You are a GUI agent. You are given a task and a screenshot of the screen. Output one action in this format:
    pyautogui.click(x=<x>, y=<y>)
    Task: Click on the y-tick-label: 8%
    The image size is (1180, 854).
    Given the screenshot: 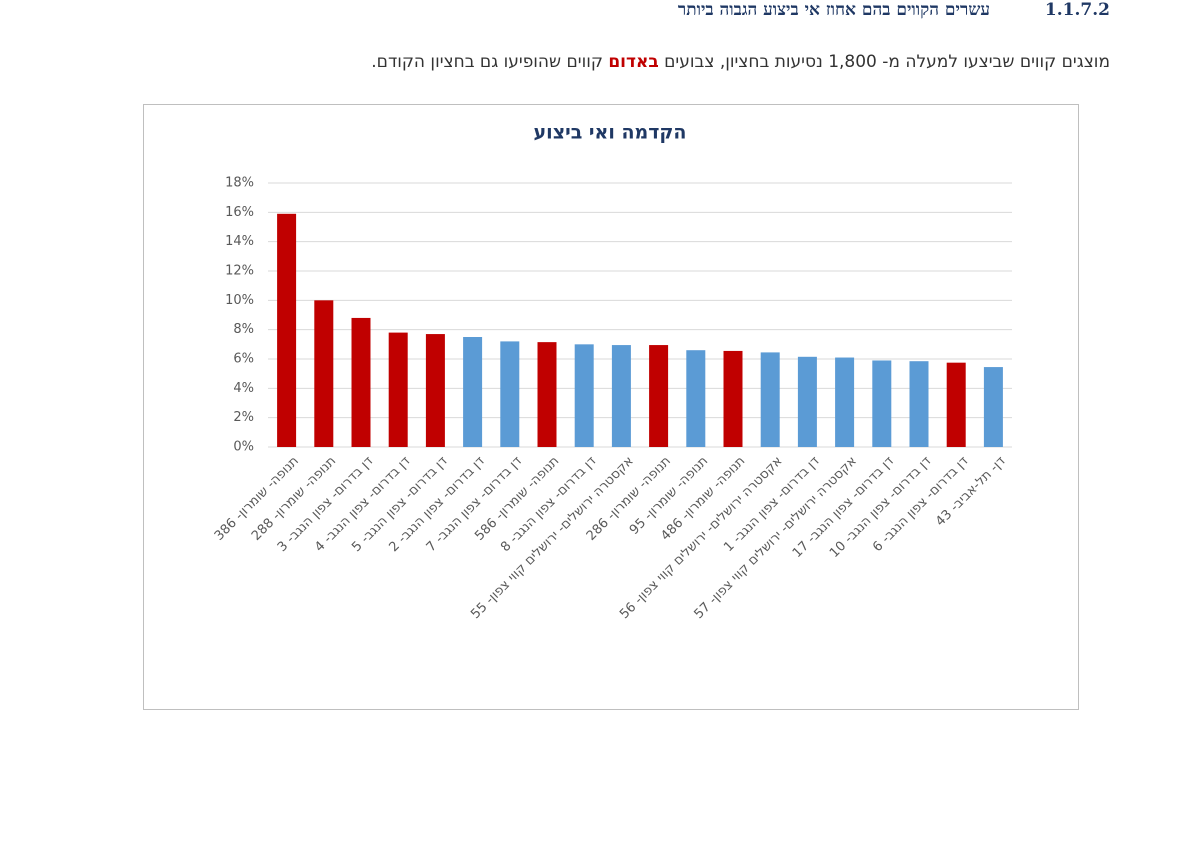 What is the action you would take?
    pyautogui.click(x=243, y=329)
    